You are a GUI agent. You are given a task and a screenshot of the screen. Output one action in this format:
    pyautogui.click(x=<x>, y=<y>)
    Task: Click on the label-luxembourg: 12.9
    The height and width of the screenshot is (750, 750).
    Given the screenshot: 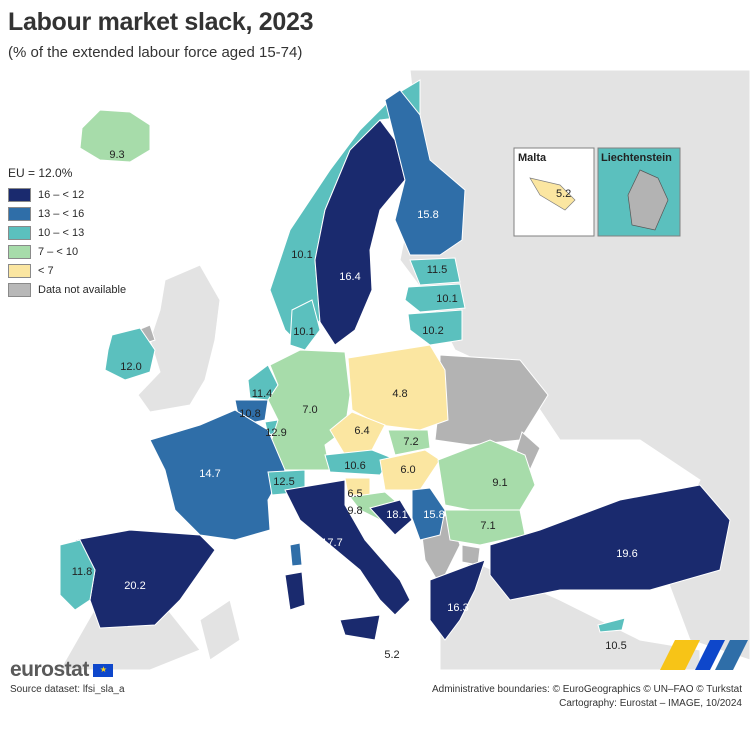 What is the action you would take?
    pyautogui.click(x=275, y=433)
    